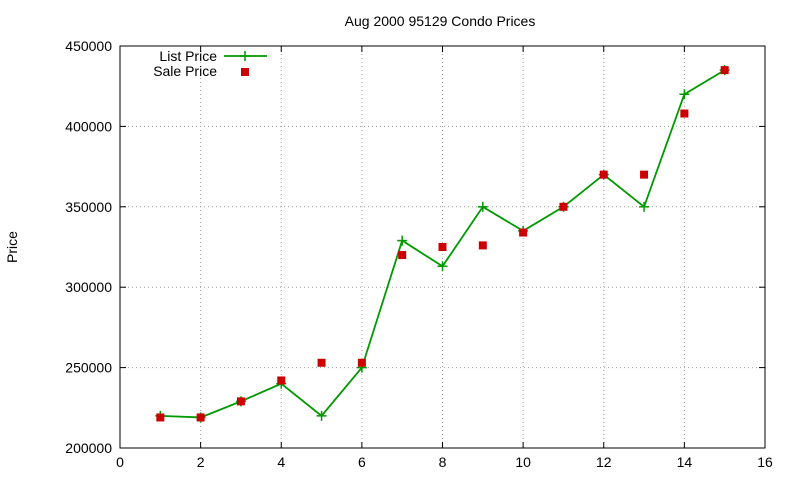 This screenshot has width=800, height=480. What do you see at coordinates (604, 462) in the screenshot?
I see `x-tick-label: 12` at bounding box center [604, 462].